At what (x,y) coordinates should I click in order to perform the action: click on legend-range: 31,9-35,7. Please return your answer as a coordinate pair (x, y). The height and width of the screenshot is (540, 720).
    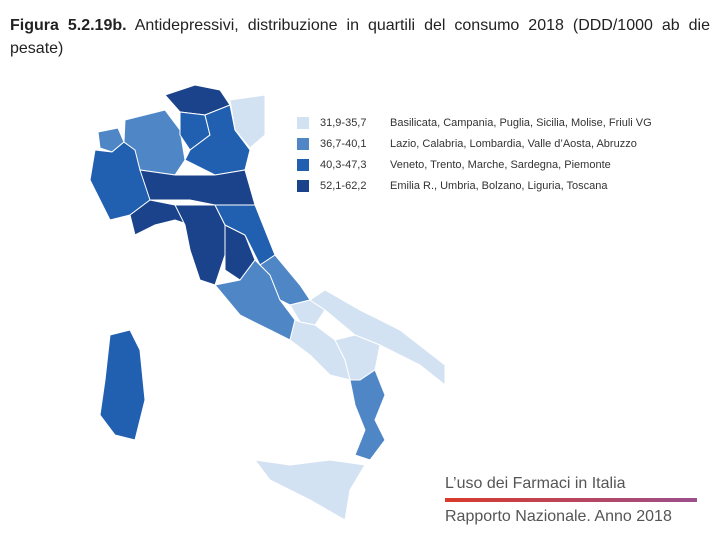
    Looking at the image, I should click on (343, 123).